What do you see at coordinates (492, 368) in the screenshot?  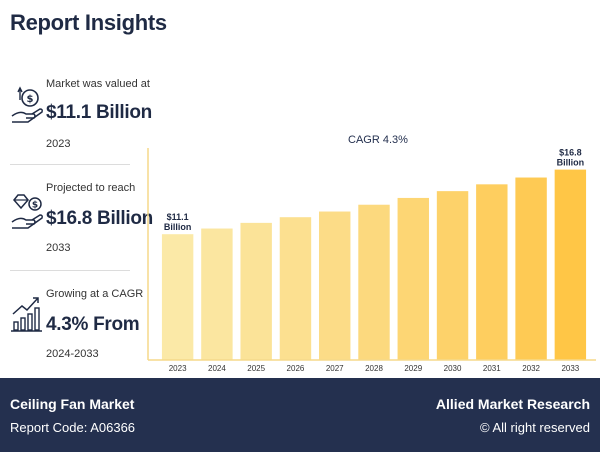 I see `x-tick-label: 2031` at bounding box center [492, 368].